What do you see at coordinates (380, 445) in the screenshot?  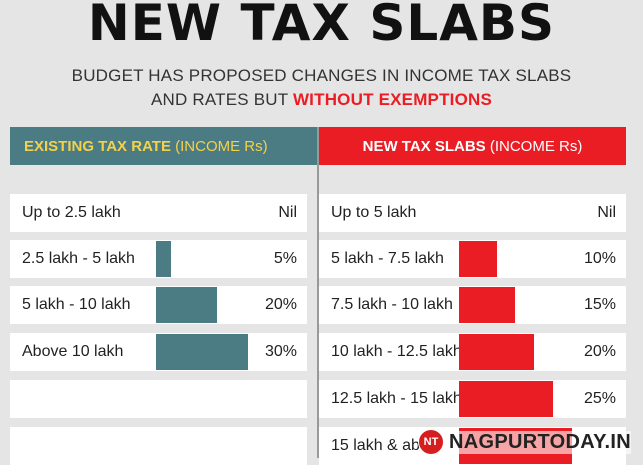 I see `new-slab-label: 15 lakh & abo` at bounding box center [380, 445].